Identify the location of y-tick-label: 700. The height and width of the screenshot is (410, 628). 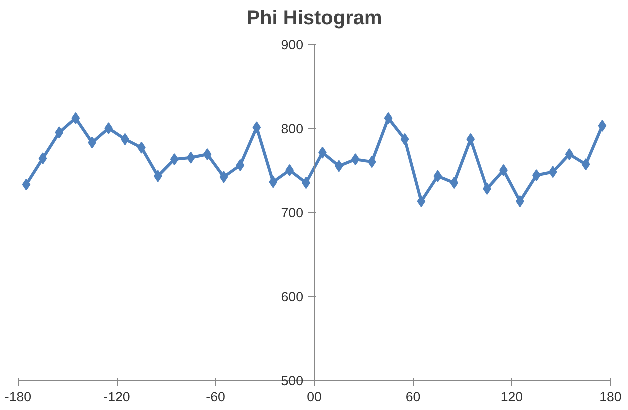
(292, 212).